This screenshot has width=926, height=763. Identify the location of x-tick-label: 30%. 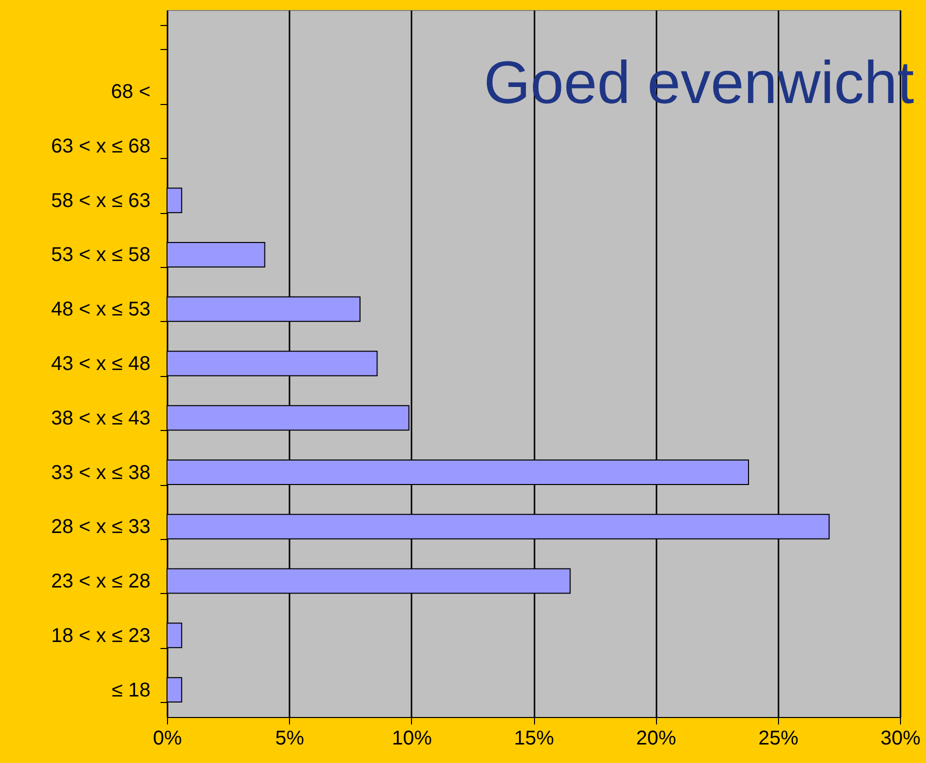
(900, 739).